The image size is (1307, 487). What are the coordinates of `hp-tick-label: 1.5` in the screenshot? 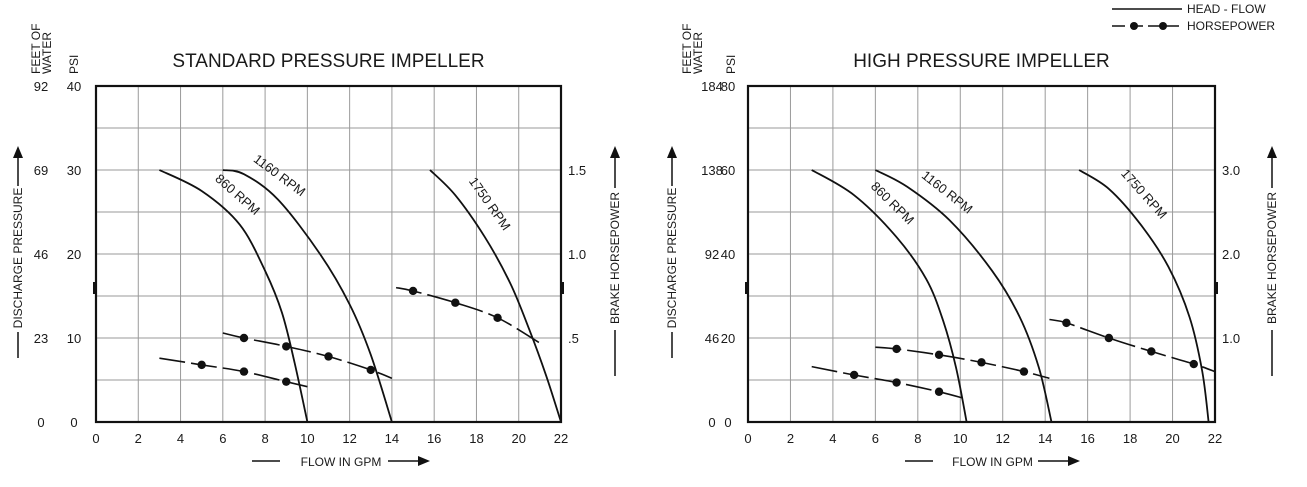 It's located at (577, 170).